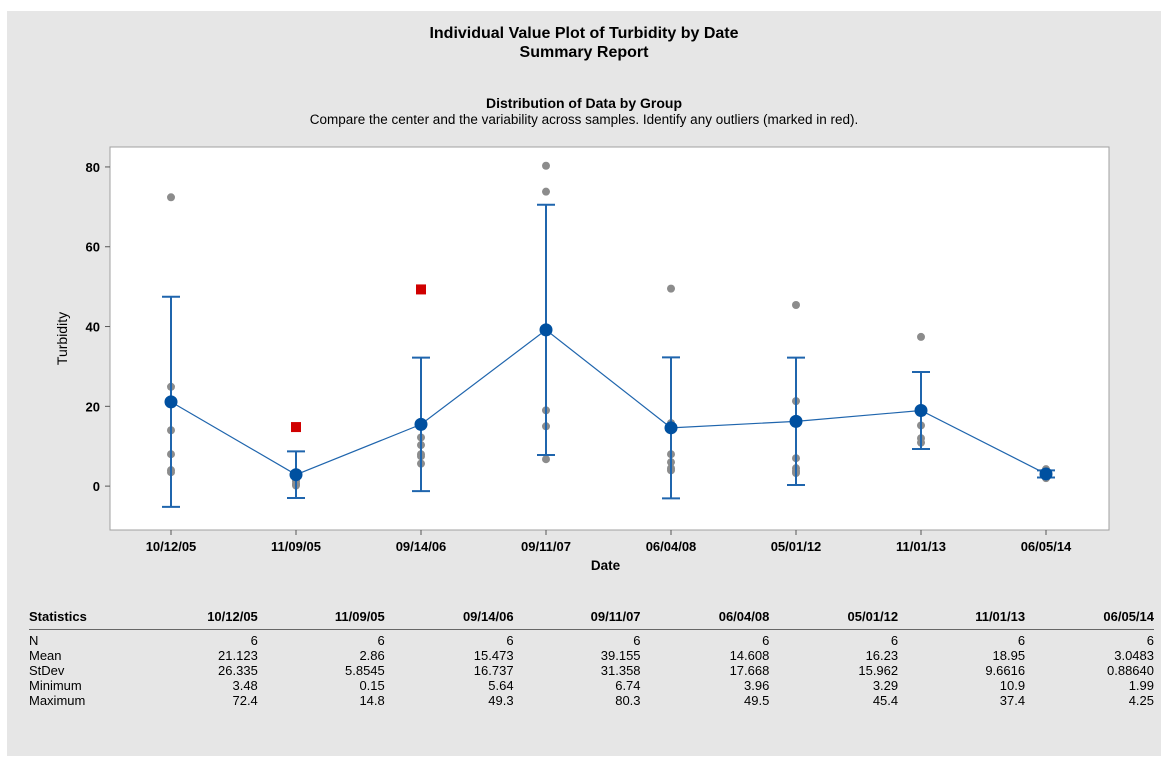  What do you see at coordinates (591, 685) in the screenshot?
I see `statistics-row: Minimum 3.48 0.15 5.64 6.74 3.96 3.29 10.9 1.99` at bounding box center [591, 685].